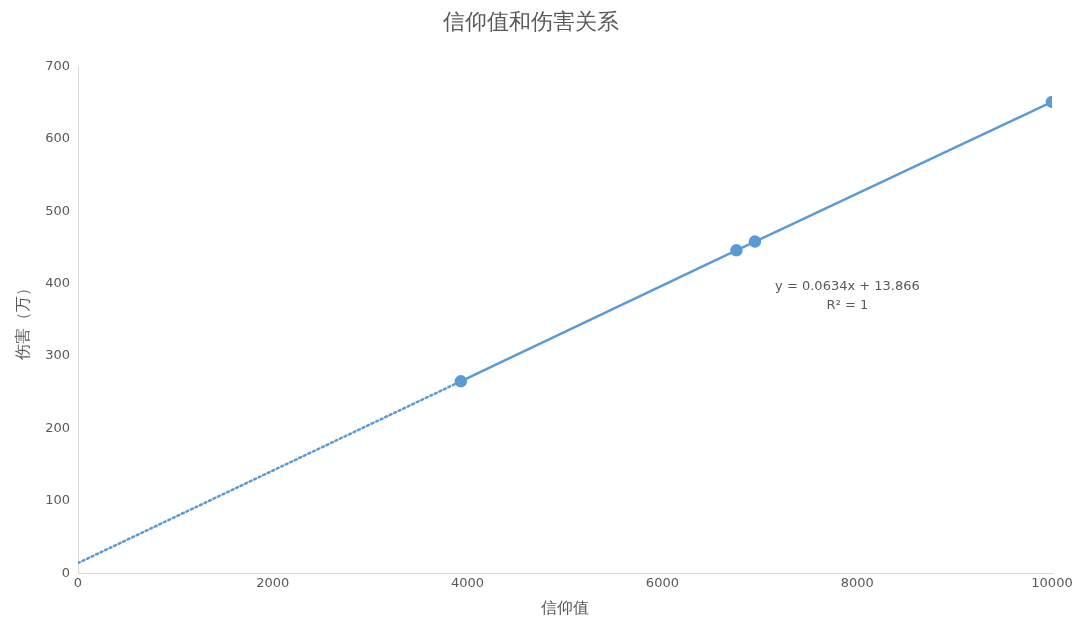 The width and height of the screenshot is (1080, 627). What do you see at coordinates (58, 65) in the screenshot?
I see `y-tick-label: 700` at bounding box center [58, 65].